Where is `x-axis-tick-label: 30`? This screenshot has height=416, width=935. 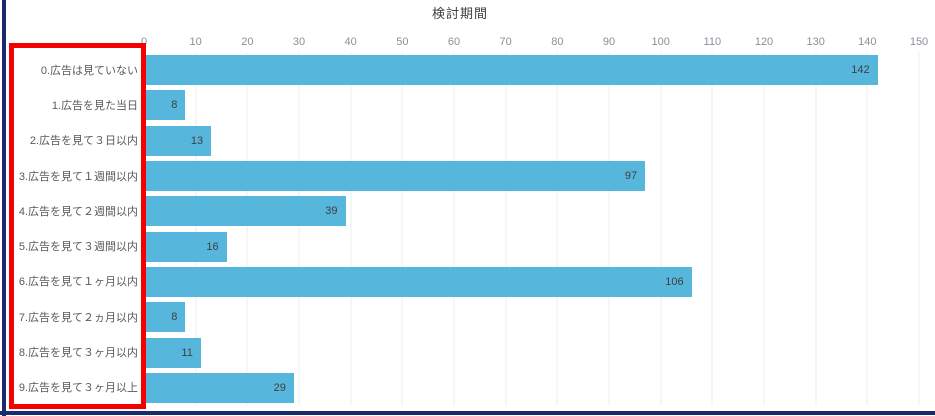 x-axis-tick-label: 30 is located at coordinates (299, 42).